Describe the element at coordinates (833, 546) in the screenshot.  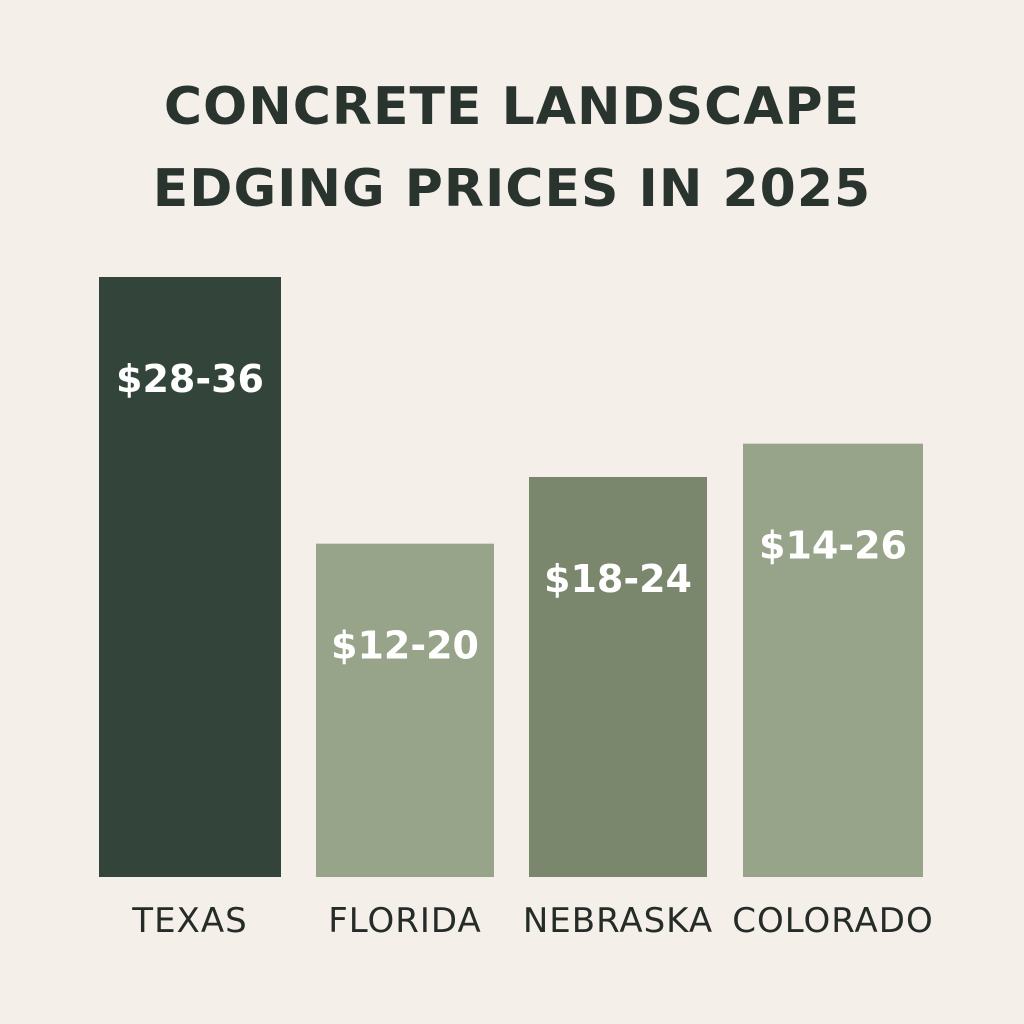
I see `value-label-colorado: $14-26` at that location.